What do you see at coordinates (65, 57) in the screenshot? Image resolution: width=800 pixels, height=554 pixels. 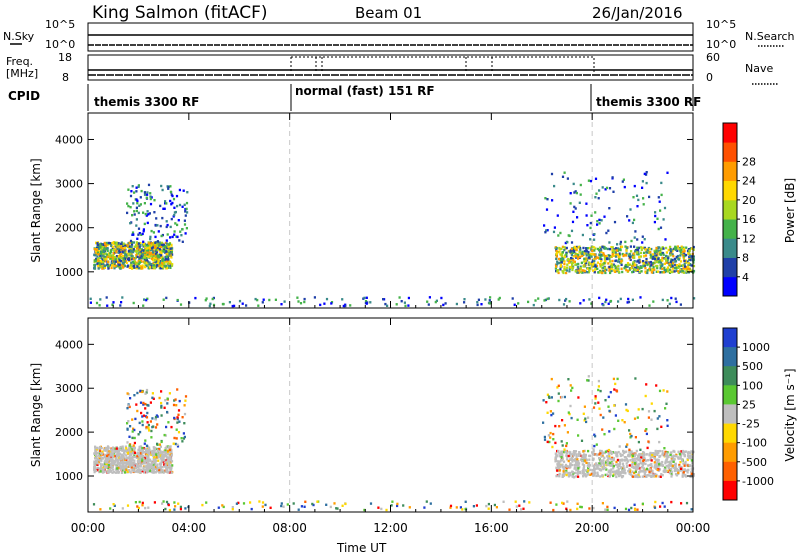 I see `freq-tick-top: 18` at bounding box center [65, 57].